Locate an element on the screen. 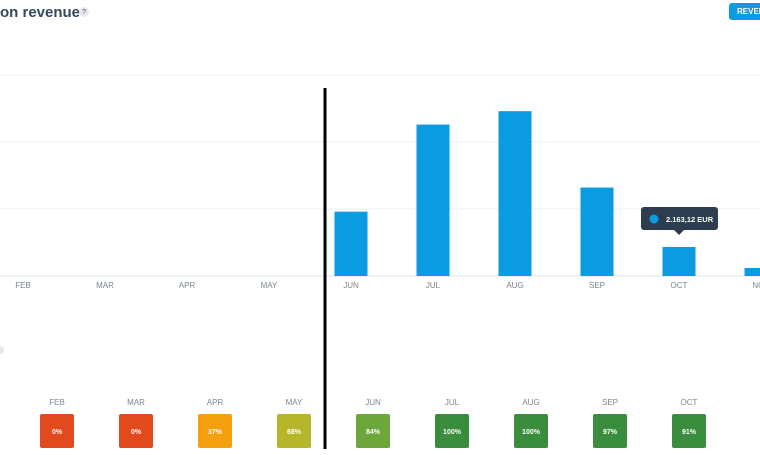 This screenshot has height=455, width=760. tooltip-dot is located at coordinates (654, 219).